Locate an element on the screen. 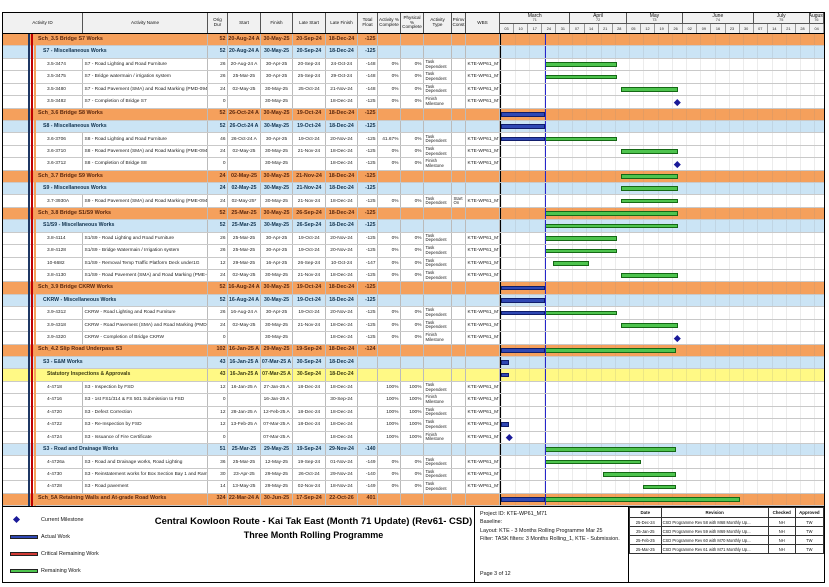 Image resolution: width=829 pixels, height=587 pixels. cell-tf: -149 is located at coordinates (368, 462).